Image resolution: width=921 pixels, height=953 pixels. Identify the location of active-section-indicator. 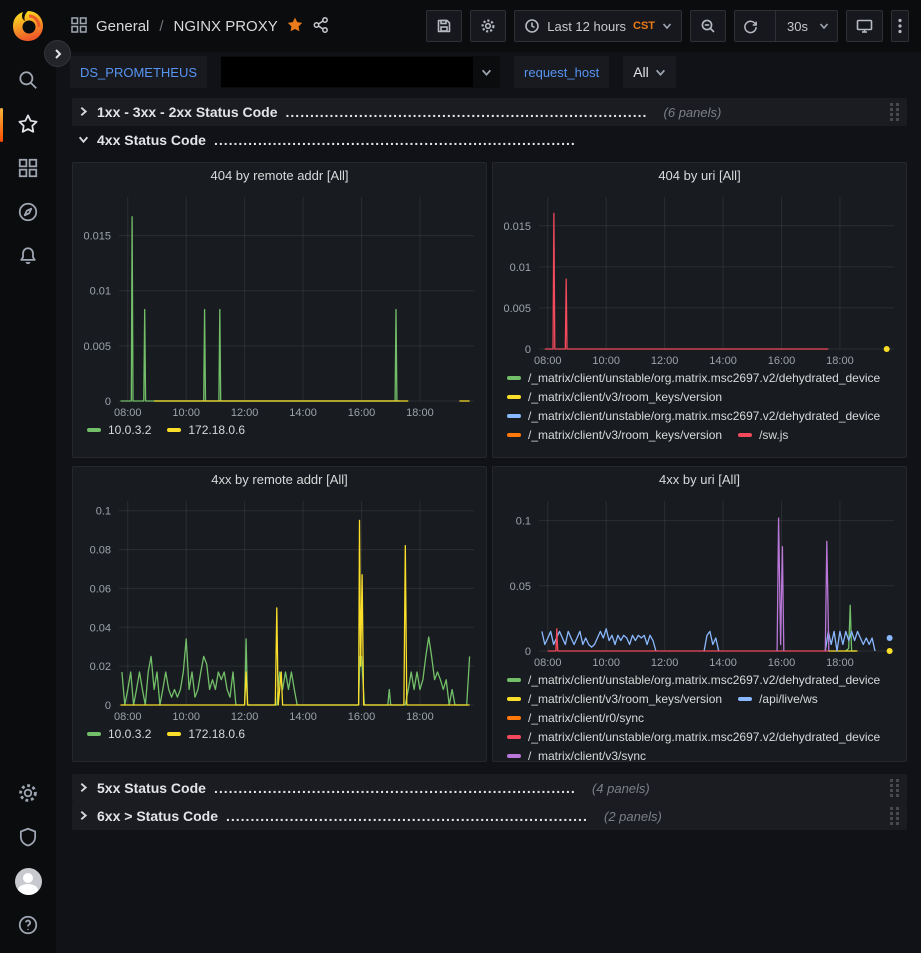
(1, 125).